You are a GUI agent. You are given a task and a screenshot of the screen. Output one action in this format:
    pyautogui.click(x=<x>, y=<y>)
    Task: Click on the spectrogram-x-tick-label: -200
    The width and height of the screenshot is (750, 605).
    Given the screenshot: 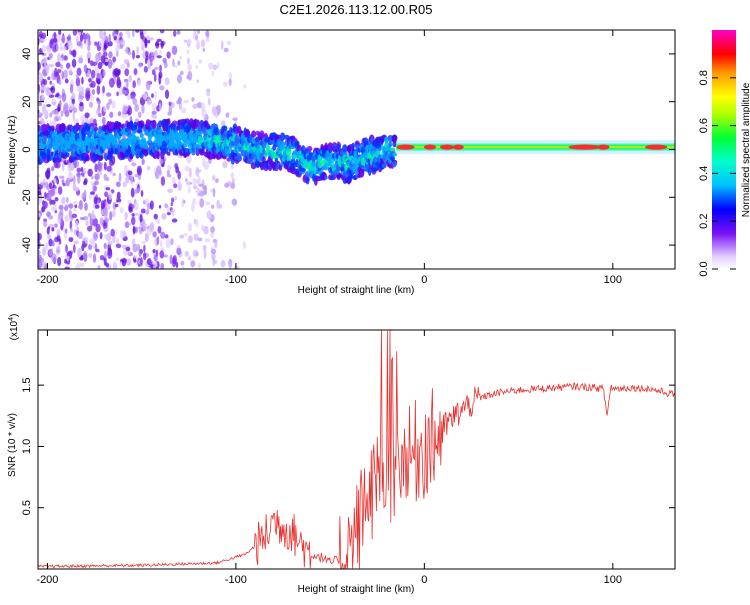 What is the action you would take?
    pyautogui.click(x=47, y=280)
    